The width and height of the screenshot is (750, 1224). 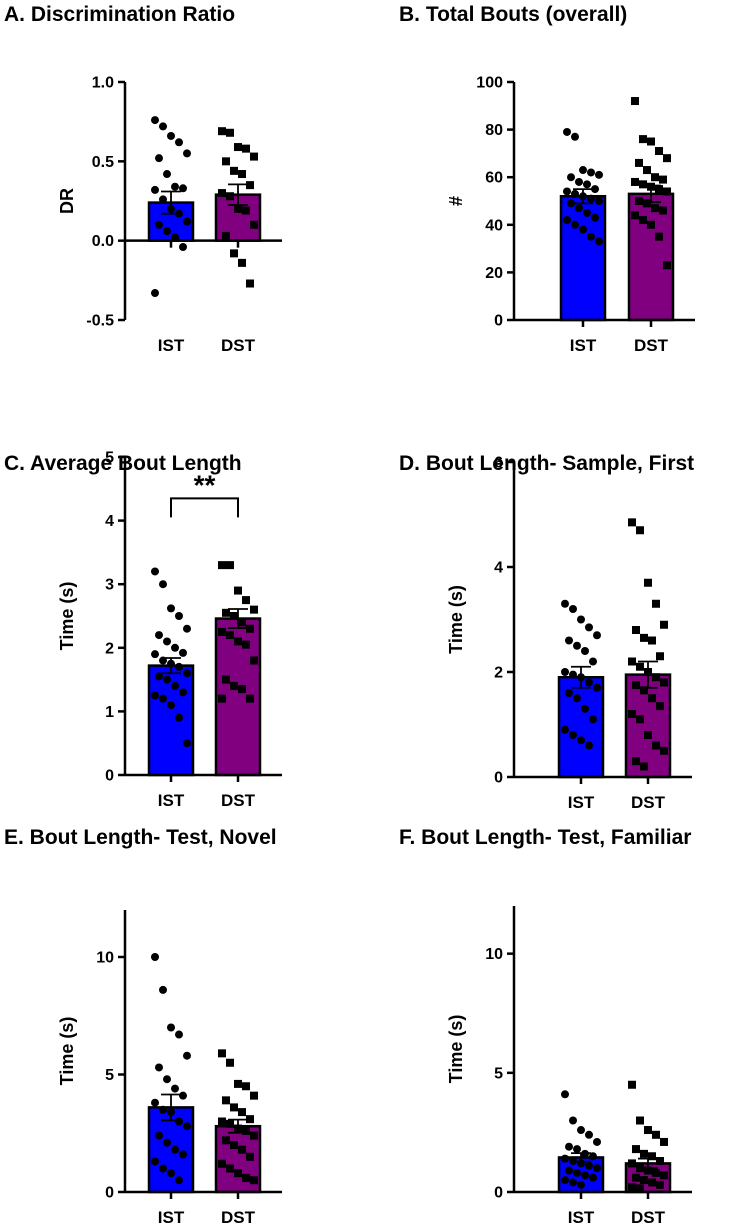 What do you see at coordinates (67, 201) in the screenshot?
I see `y-axis-label: DR` at bounding box center [67, 201].